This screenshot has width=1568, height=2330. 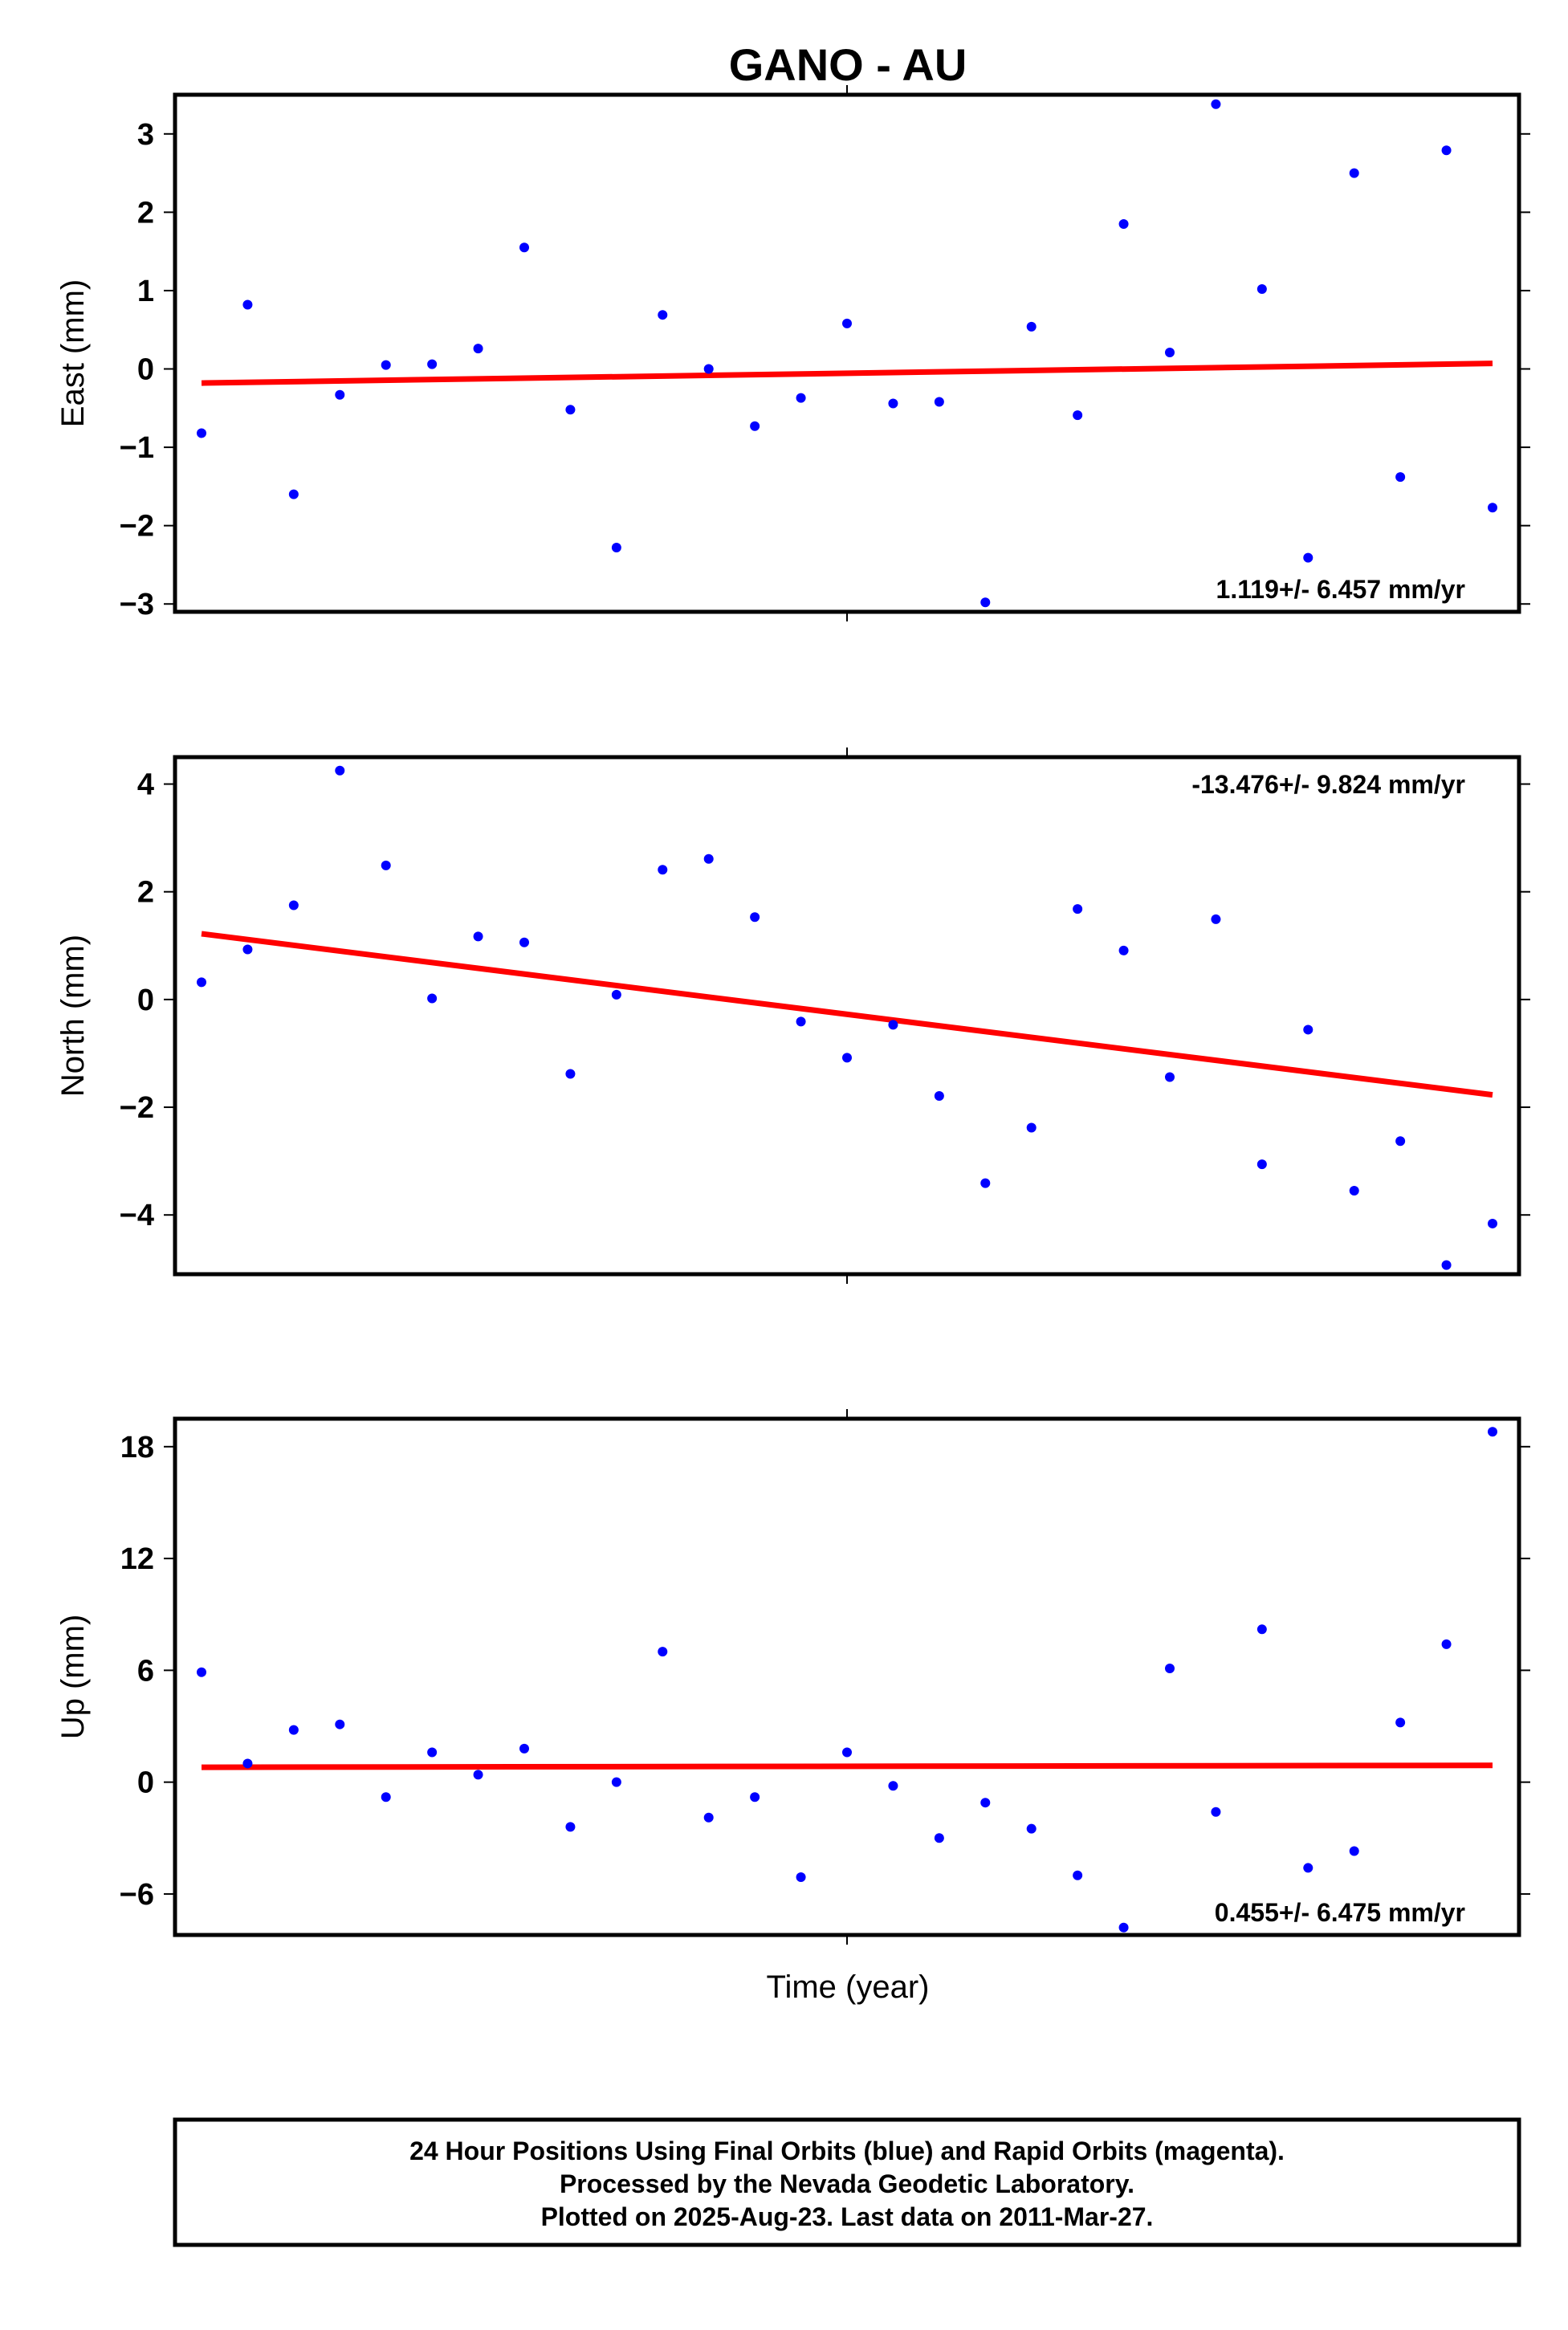 What do you see at coordinates (145, 135) in the screenshot?
I see `east-ytick-label: 3` at bounding box center [145, 135].